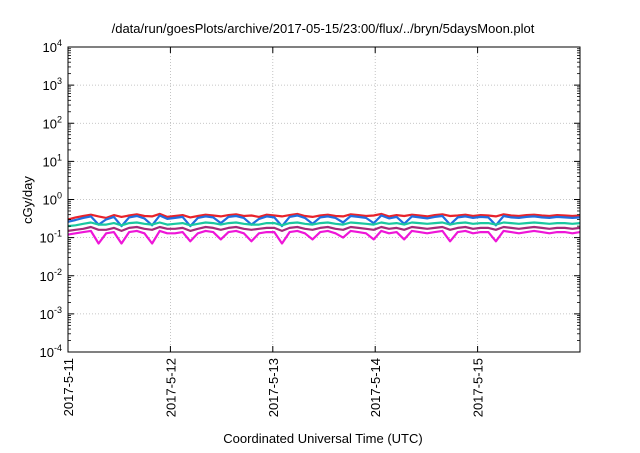  I want to click on x-tick-label: 2017-5-13, so click(273, 387).